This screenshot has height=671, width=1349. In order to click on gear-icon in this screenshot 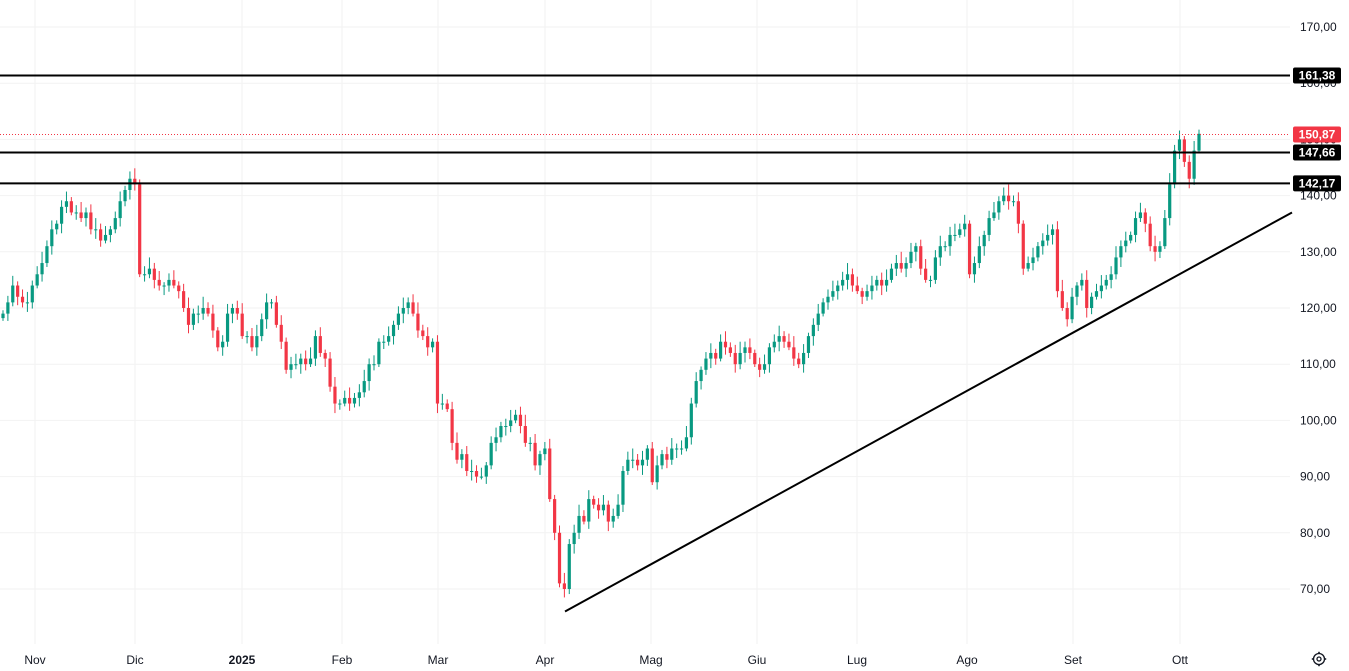, I will do `click(1319, 659)`.